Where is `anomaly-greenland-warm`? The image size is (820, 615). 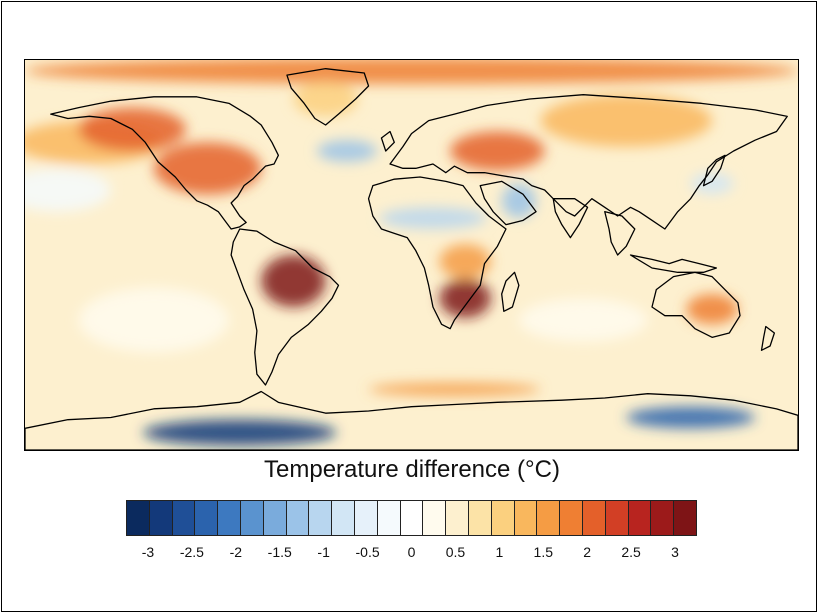
anomaly-greenland-warm is located at coordinates (325, 99).